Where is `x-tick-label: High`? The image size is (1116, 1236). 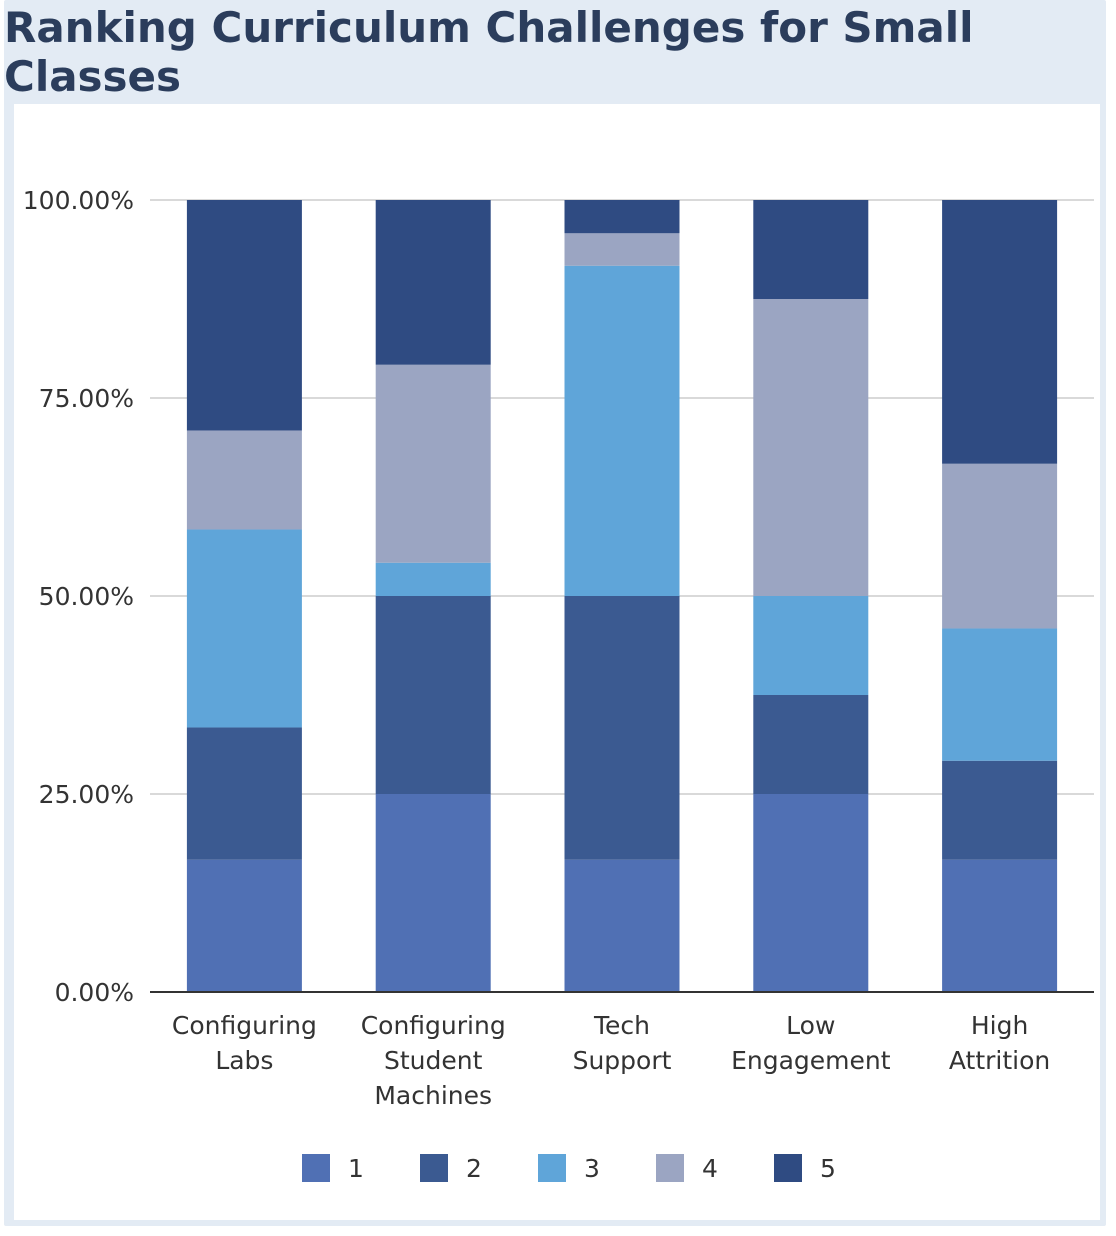
x-tick-label: High is located at coordinates (999, 1025).